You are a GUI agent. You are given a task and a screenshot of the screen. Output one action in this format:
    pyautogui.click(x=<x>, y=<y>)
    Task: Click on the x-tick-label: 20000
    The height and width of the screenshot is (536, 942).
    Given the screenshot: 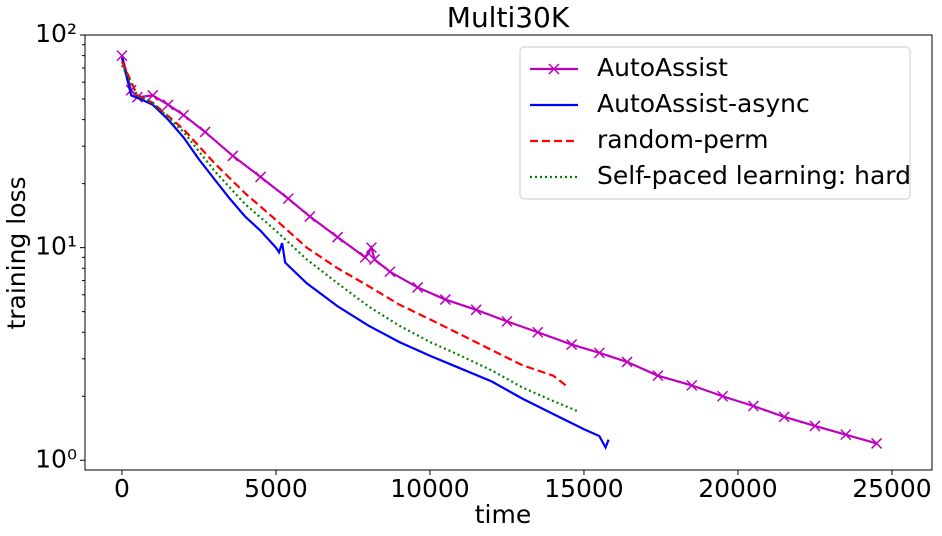 What is the action you would take?
    pyautogui.click(x=738, y=488)
    